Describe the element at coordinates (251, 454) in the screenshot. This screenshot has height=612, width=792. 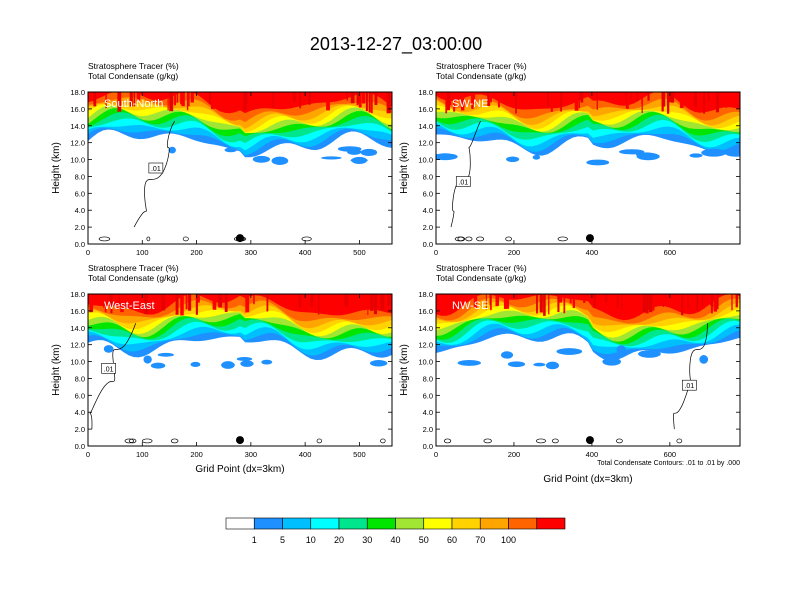
I see `x-tick-label: 300` at that location.